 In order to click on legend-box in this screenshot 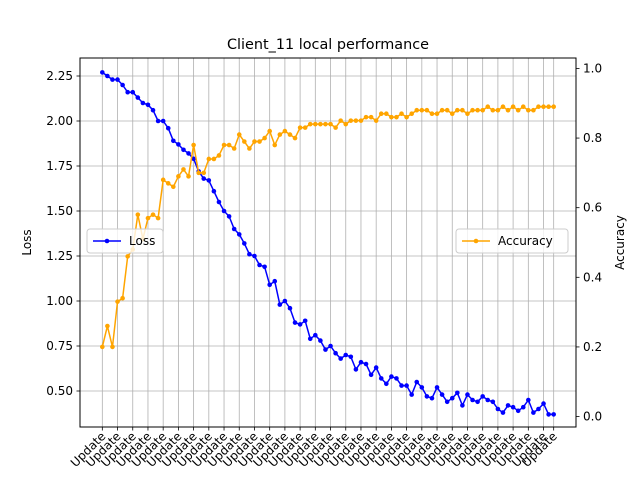, I will do `click(125, 241)`.